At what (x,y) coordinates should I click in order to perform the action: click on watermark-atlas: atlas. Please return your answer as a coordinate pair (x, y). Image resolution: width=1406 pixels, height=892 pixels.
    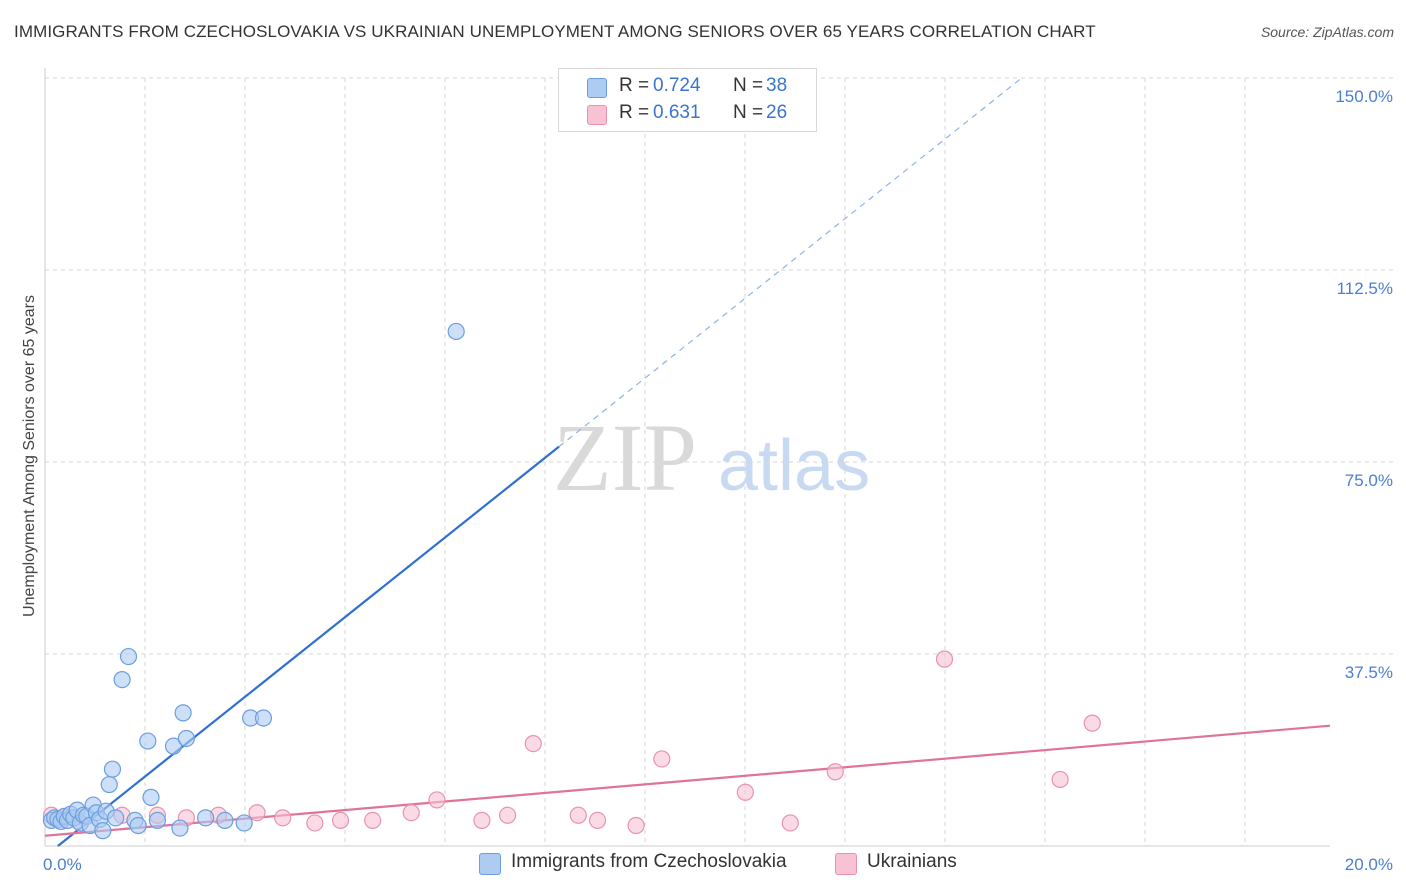
    Looking at the image, I should click on (794, 466).